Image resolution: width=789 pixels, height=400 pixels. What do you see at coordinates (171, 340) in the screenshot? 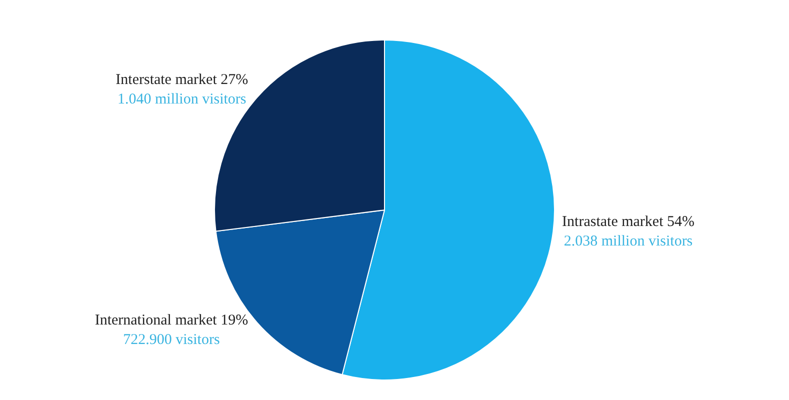
I see `text: 722.900 visitors` at bounding box center [171, 340].